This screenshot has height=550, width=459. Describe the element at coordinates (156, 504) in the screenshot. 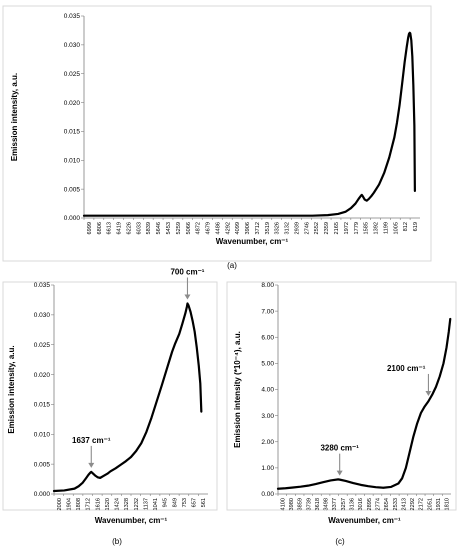

I see `x-tick-label: 1041` at that location.